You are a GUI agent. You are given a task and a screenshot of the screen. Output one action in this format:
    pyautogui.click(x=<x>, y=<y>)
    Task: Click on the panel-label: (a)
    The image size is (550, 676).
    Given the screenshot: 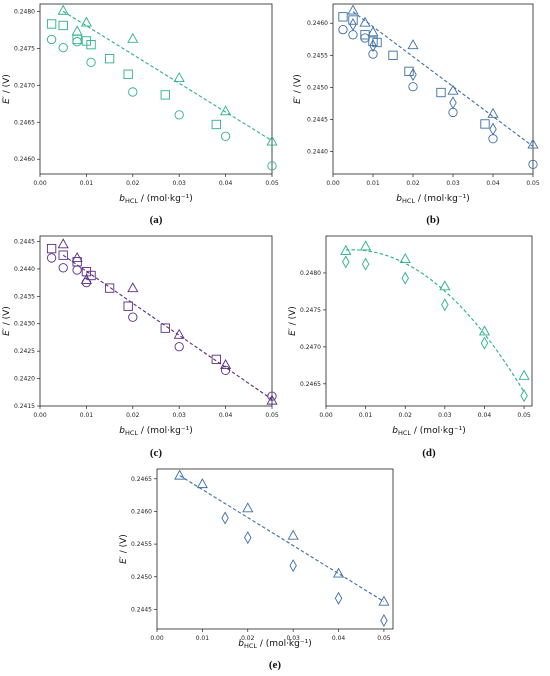 What is the action you would take?
    pyautogui.click(x=156, y=220)
    